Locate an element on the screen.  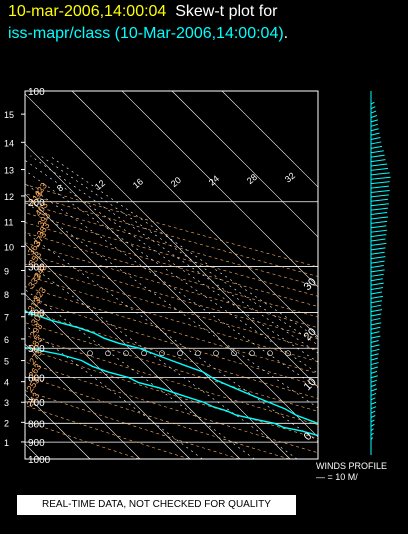
height-label-4: 4 is located at coordinates (6, 383).